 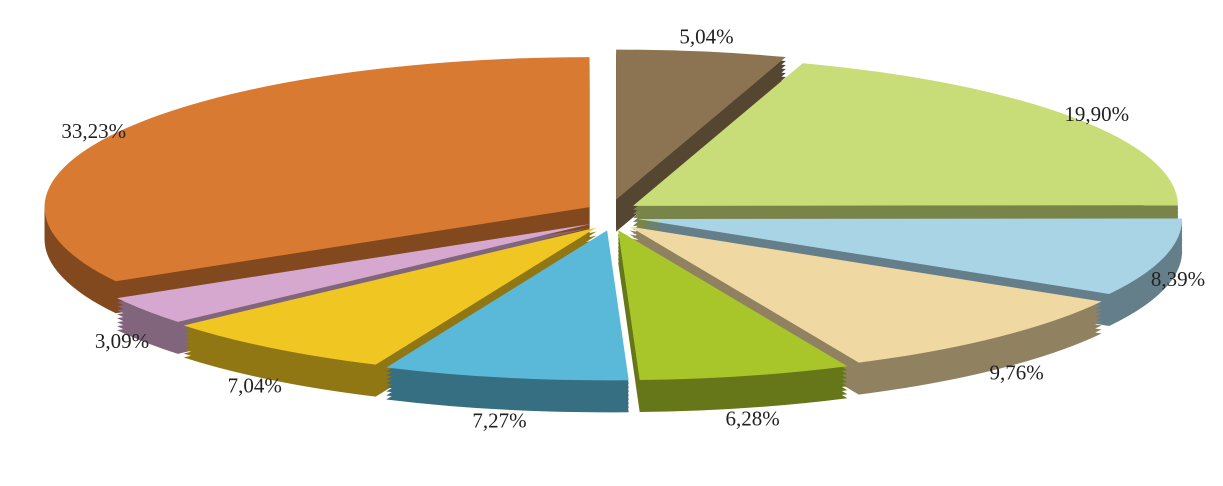 What do you see at coordinates (122, 341) in the screenshot?
I see `data-label: 3,09%` at bounding box center [122, 341].